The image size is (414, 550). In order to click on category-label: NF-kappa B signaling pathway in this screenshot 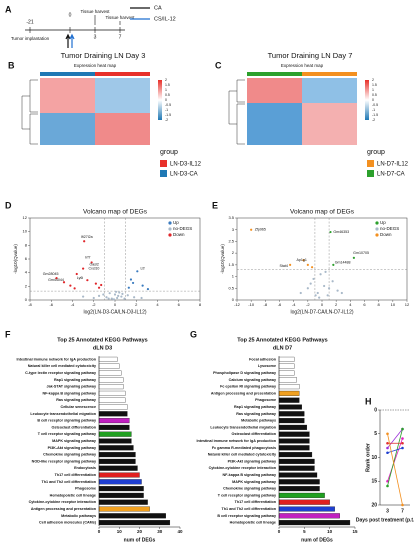, I will do `click(250, 475)`.